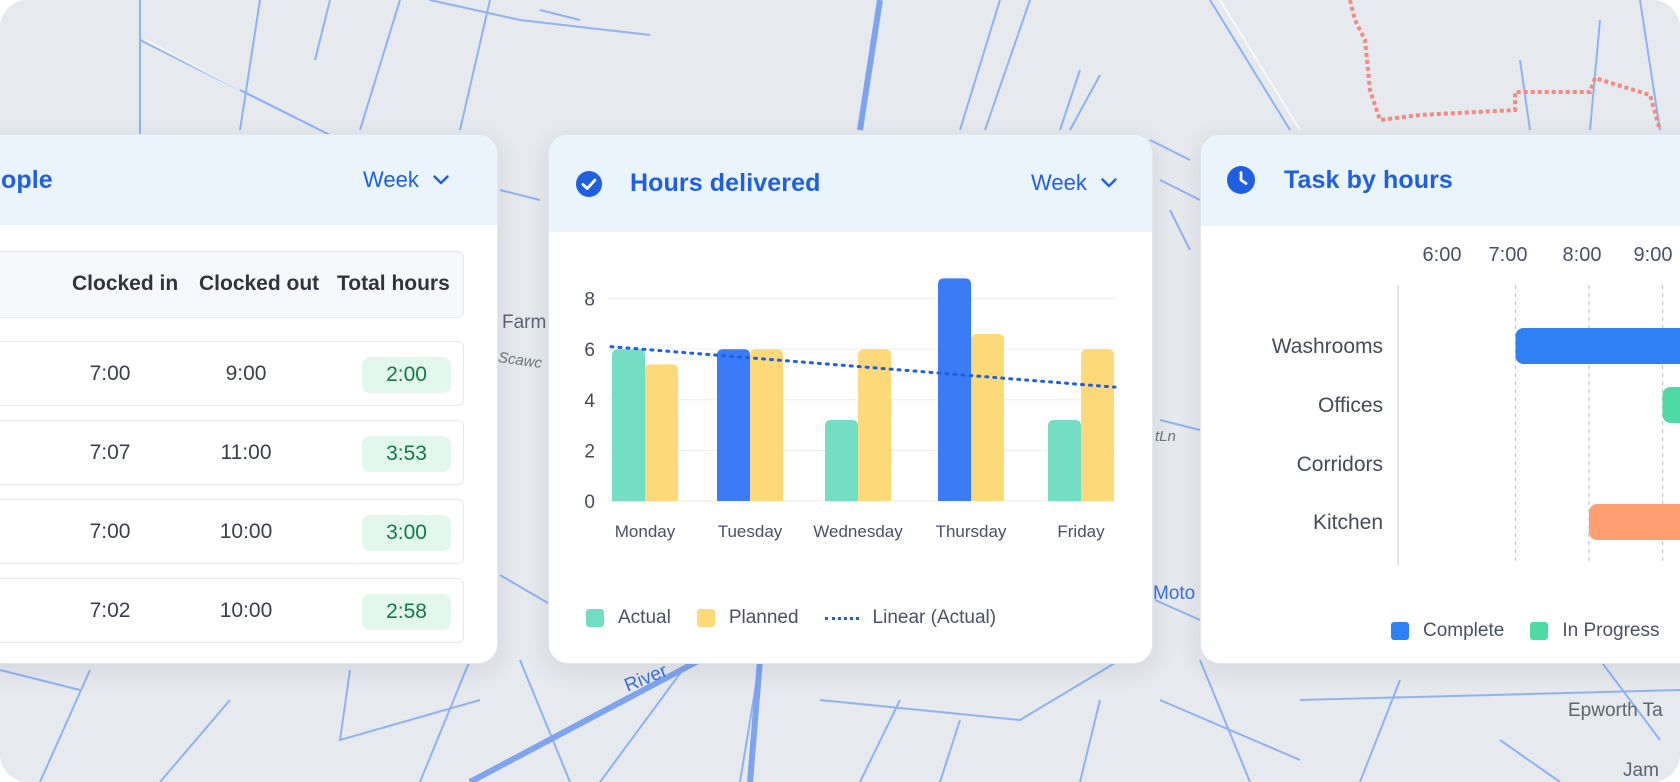 This screenshot has width=1680, height=782. Describe the element at coordinates (766, 425) in the screenshot. I see `bar-planned-tuesday` at that location.